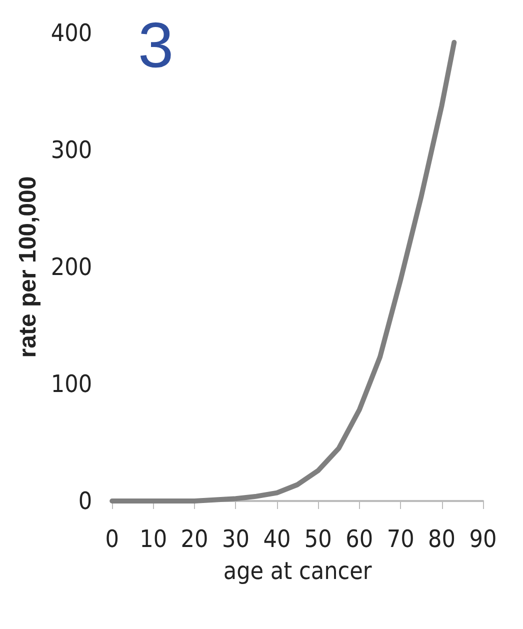  I want to click on x-tick-label: 30, so click(236, 539).